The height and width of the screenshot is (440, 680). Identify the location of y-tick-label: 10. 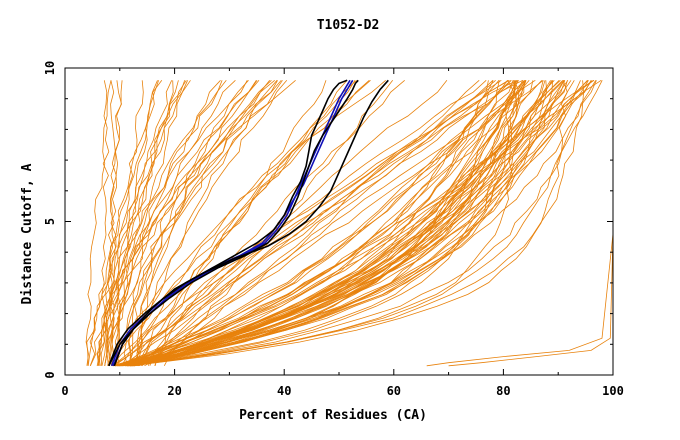
(50, 68).